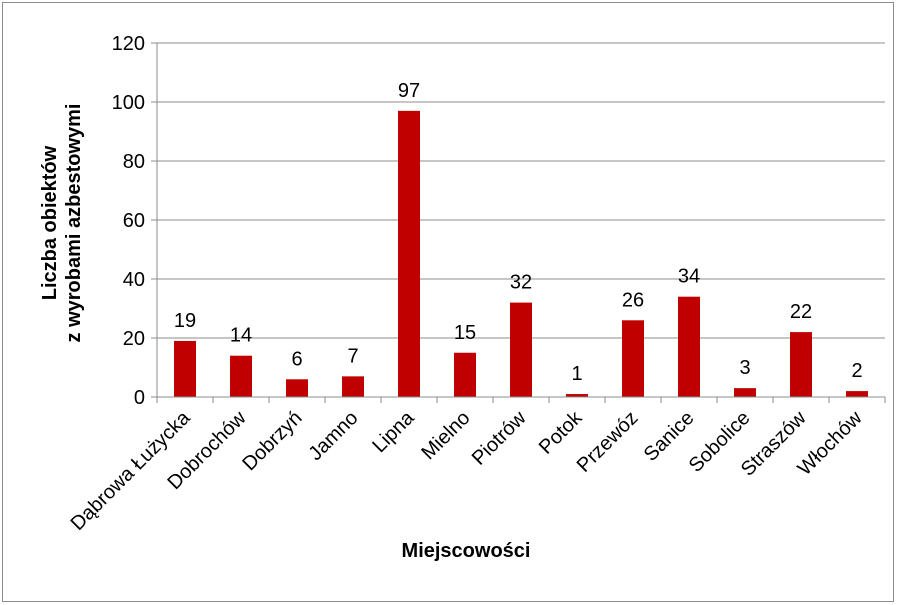 The height and width of the screenshot is (605, 898). What do you see at coordinates (134, 339) in the screenshot?
I see `y-tick-label: 20` at bounding box center [134, 339].